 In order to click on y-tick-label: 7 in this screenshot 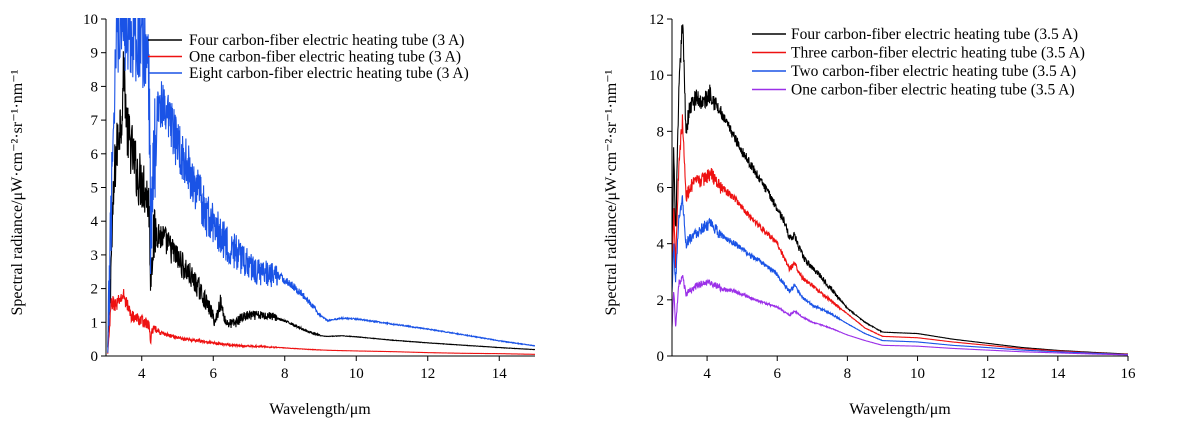, I will do `click(95, 121)`.